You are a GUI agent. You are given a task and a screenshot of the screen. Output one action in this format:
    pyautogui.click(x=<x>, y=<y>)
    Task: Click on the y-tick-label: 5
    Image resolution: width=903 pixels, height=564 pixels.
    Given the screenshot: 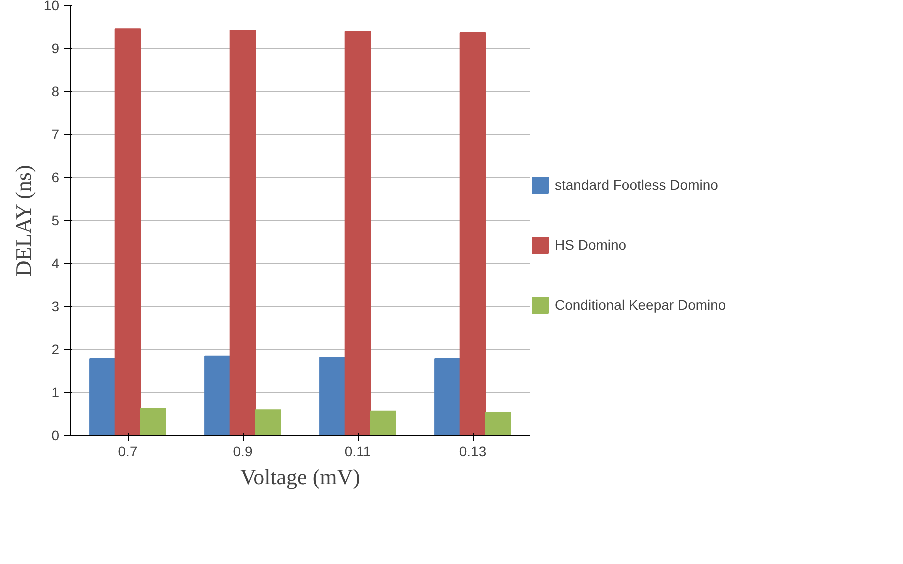 What is the action you would take?
    pyautogui.click(x=56, y=220)
    